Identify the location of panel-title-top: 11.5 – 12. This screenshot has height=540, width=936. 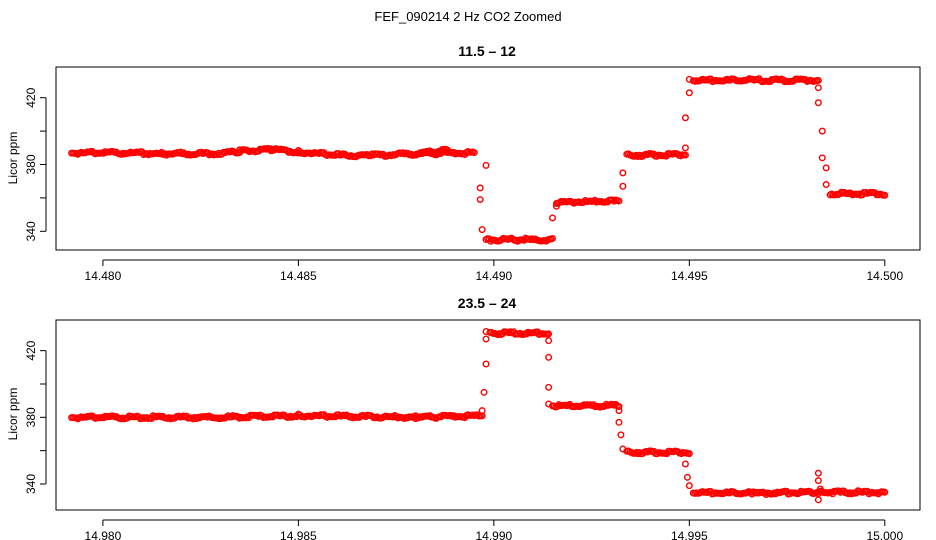
(487, 51).